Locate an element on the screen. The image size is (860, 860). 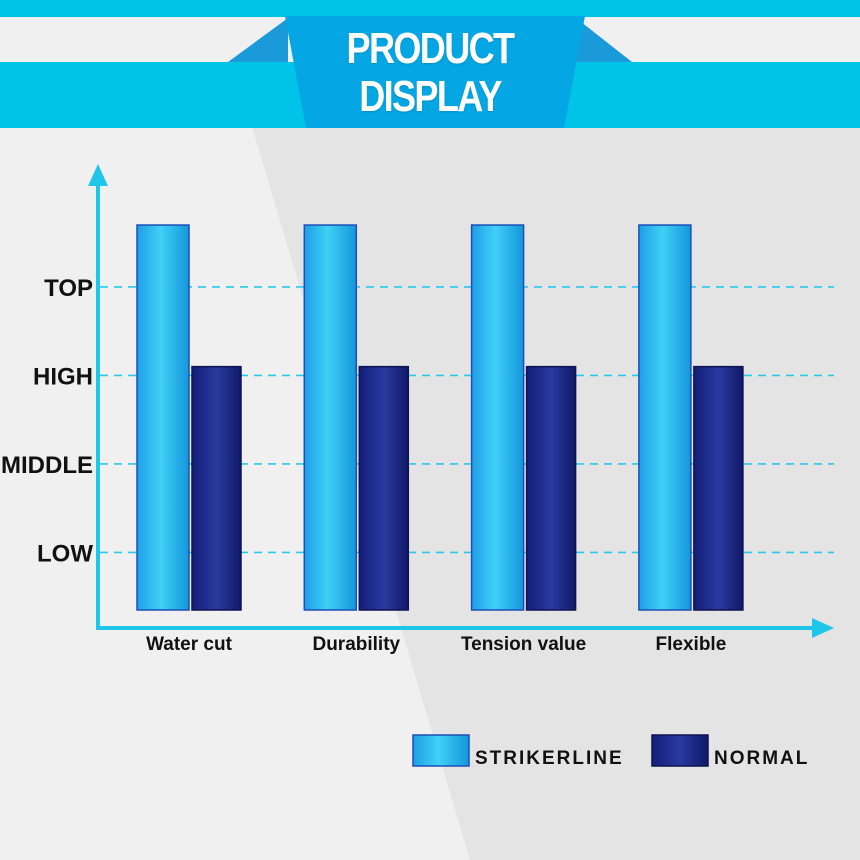
x-tick-label: Flexible is located at coordinates (691, 644).